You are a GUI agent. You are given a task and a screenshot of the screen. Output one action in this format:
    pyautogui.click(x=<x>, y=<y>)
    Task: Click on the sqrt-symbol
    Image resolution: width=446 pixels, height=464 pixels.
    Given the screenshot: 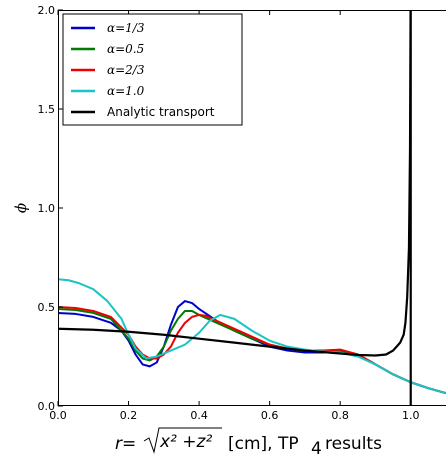 What is the action you would take?
    pyautogui.click(x=182, y=440)
    